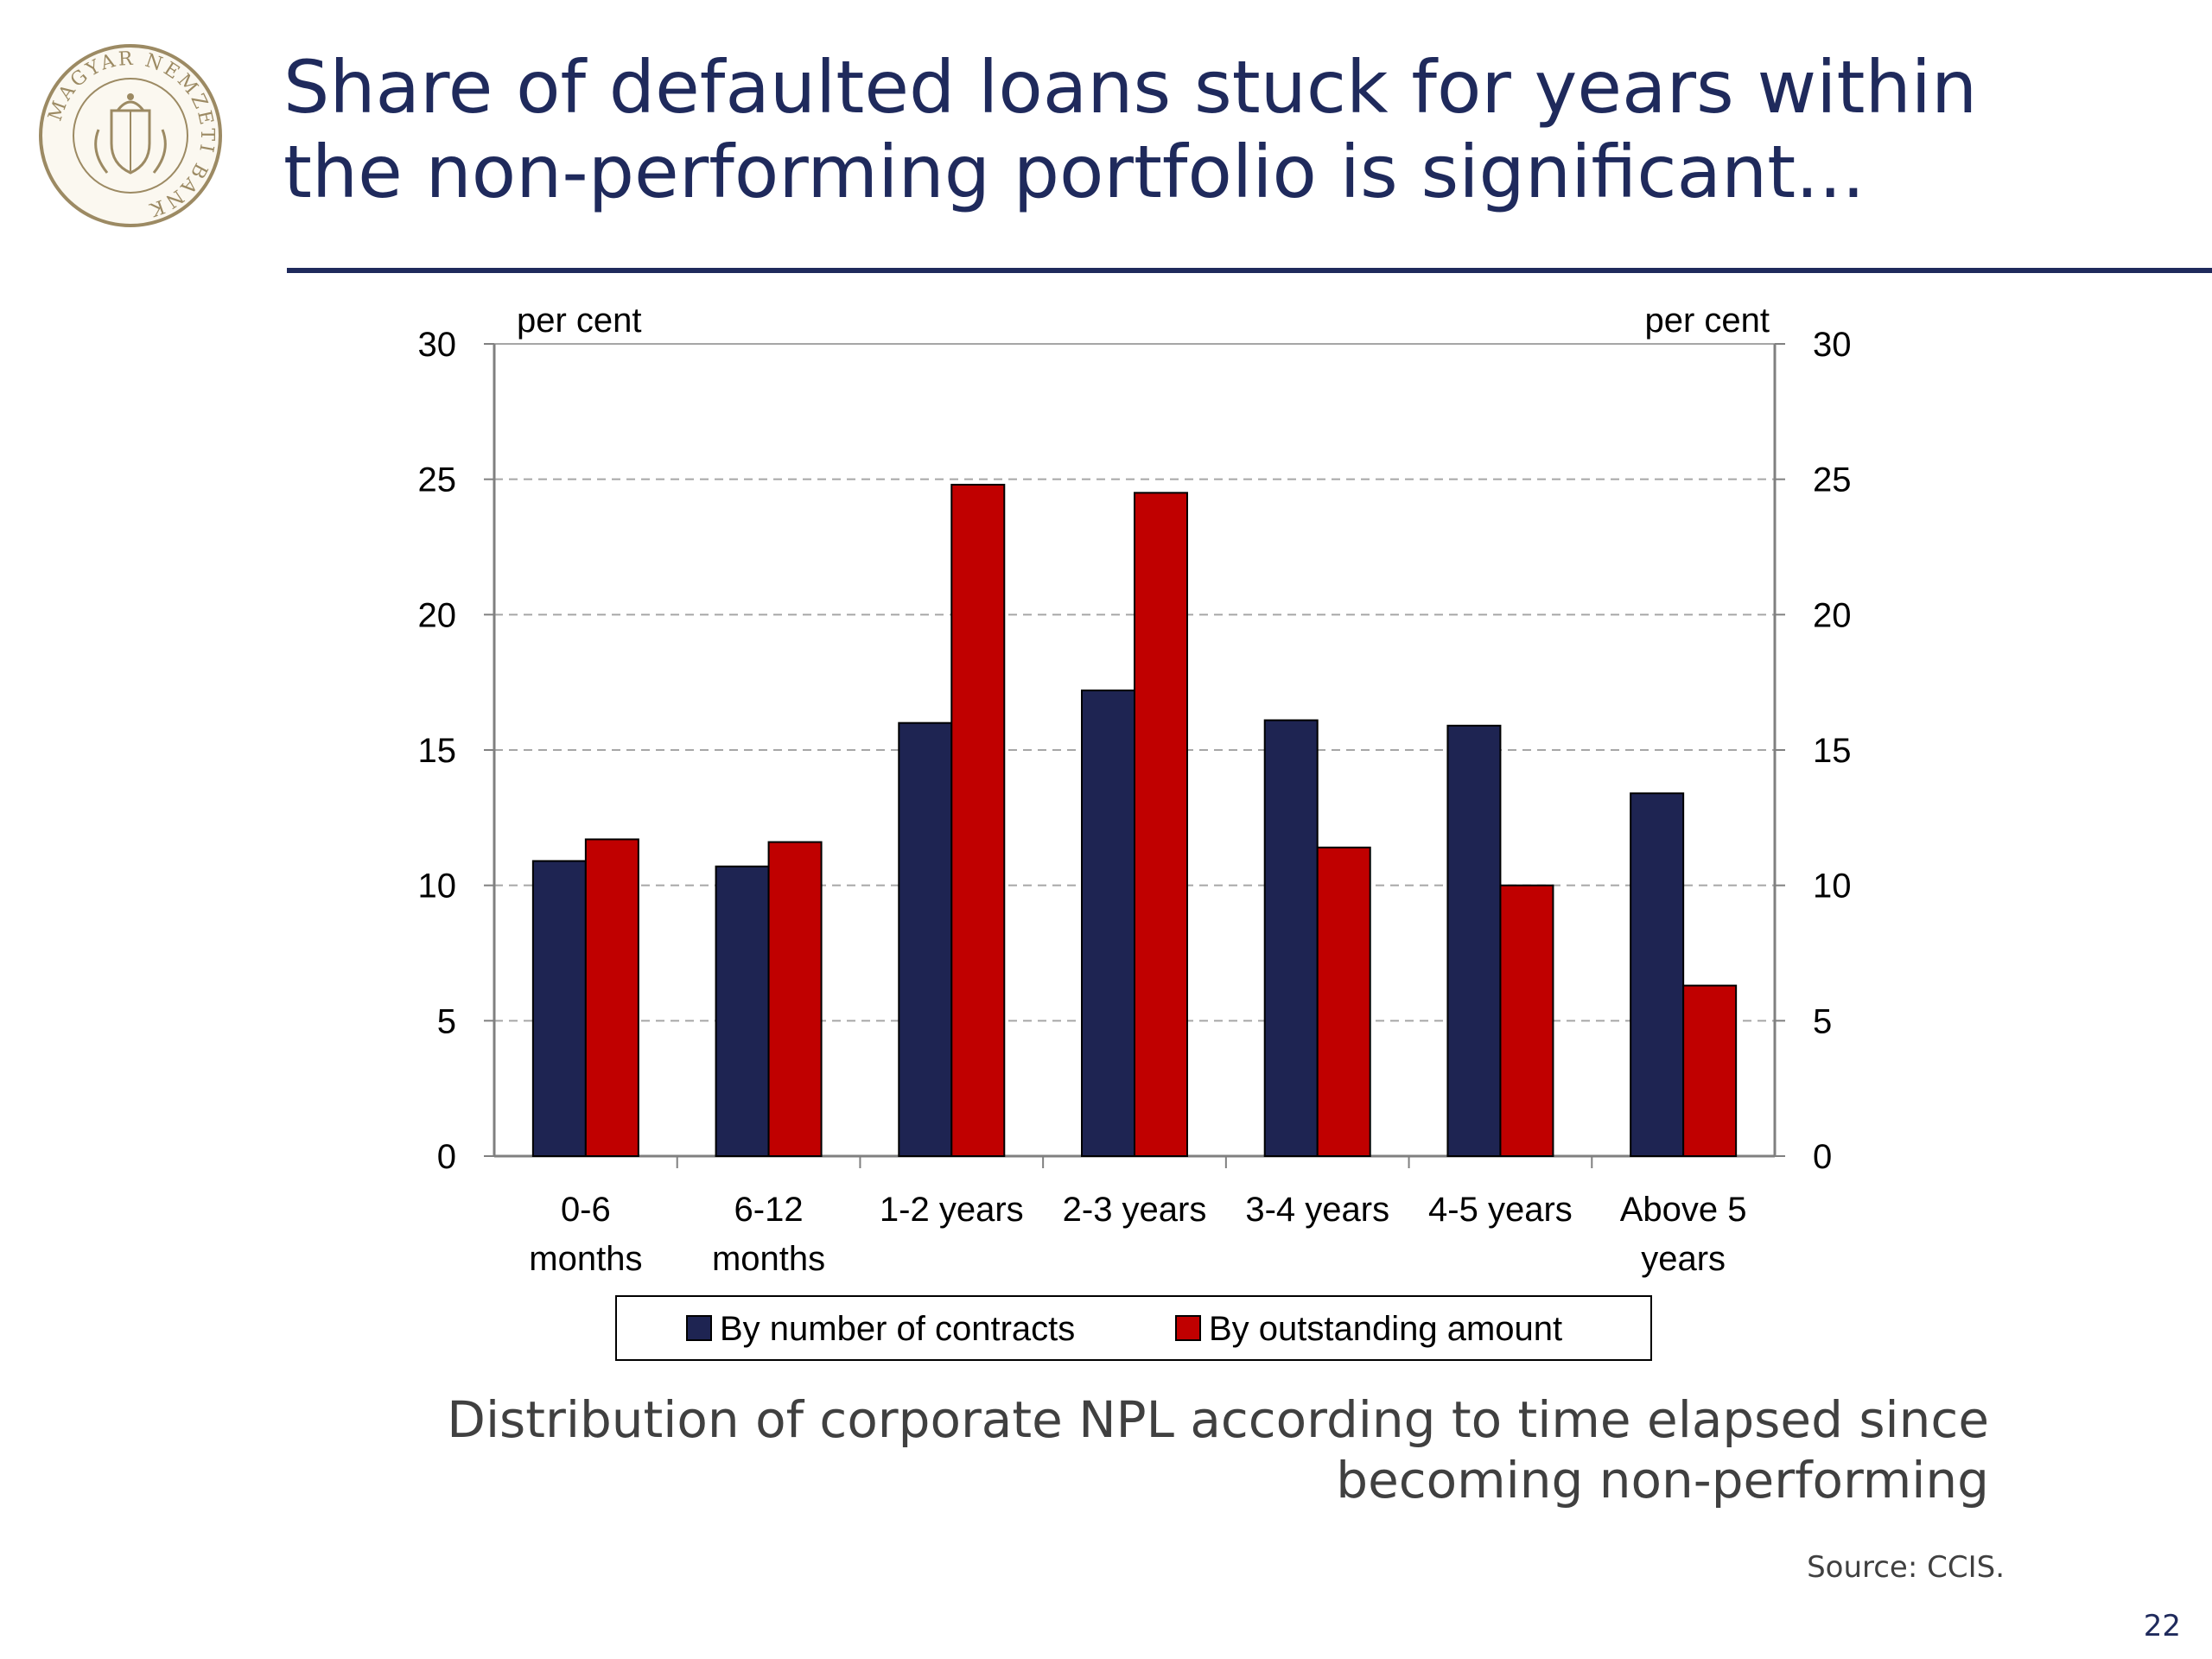 The height and width of the screenshot is (1659, 2212). Describe the element at coordinates (769, 1210) in the screenshot. I see `x-tick-label: 6-12` at that location.